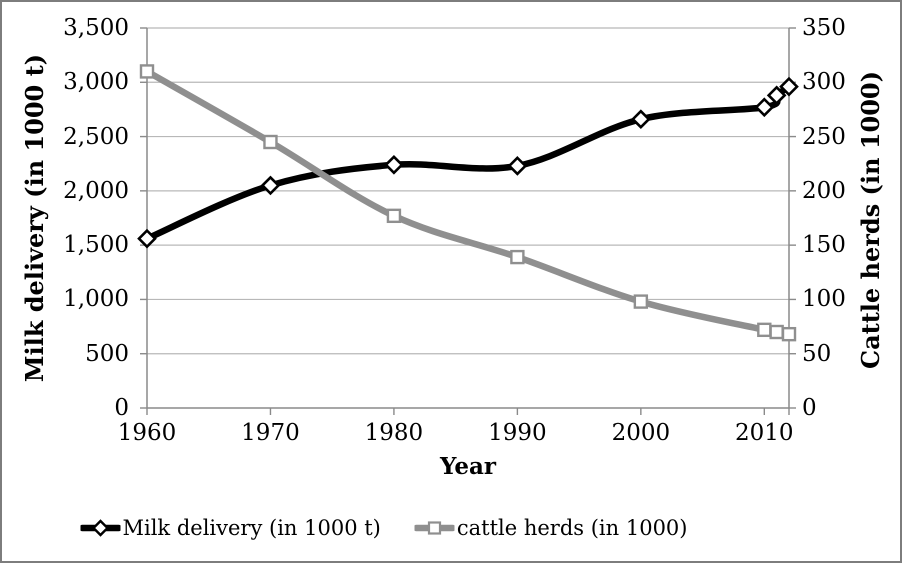 The height and width of the screenshot is (563, 902). What do you see at coordinates (394, 433) in the screenshot?
I see `x-axis-tick-label: 1980` at bounding box center [394, 433].